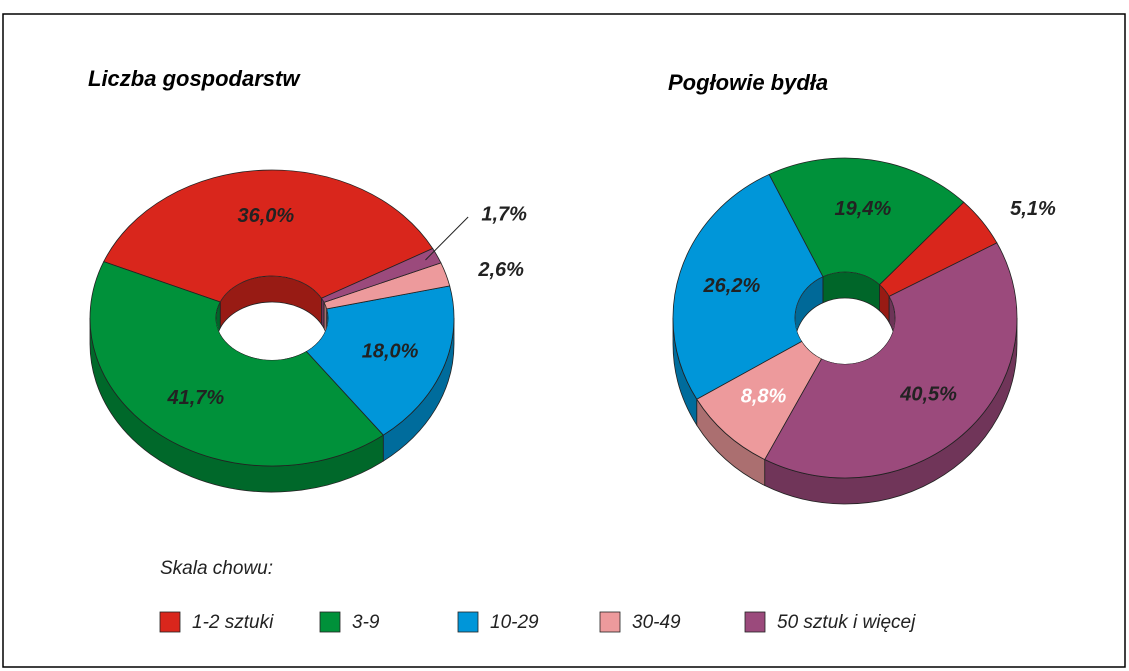  I want to click on value-label: 5,1%, so click(1033, 209).